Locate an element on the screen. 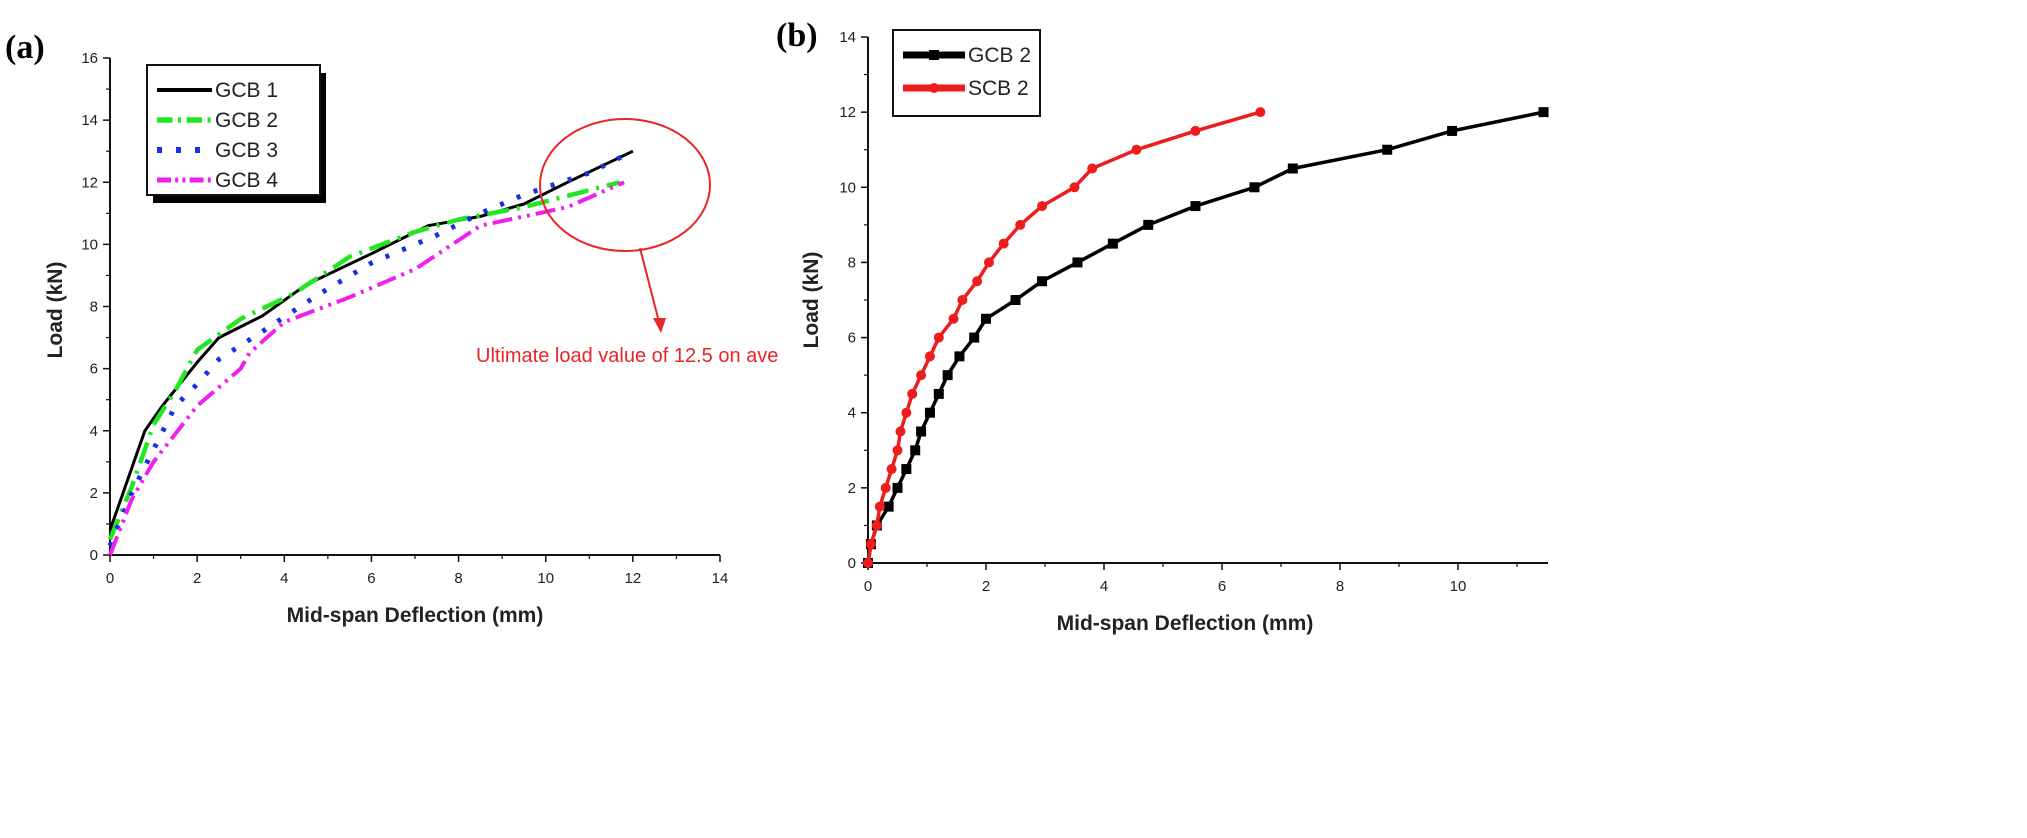 The width and height of the screenshot is (2027, 838). y-tick-label: 2 is located at coordinates (852, 488).